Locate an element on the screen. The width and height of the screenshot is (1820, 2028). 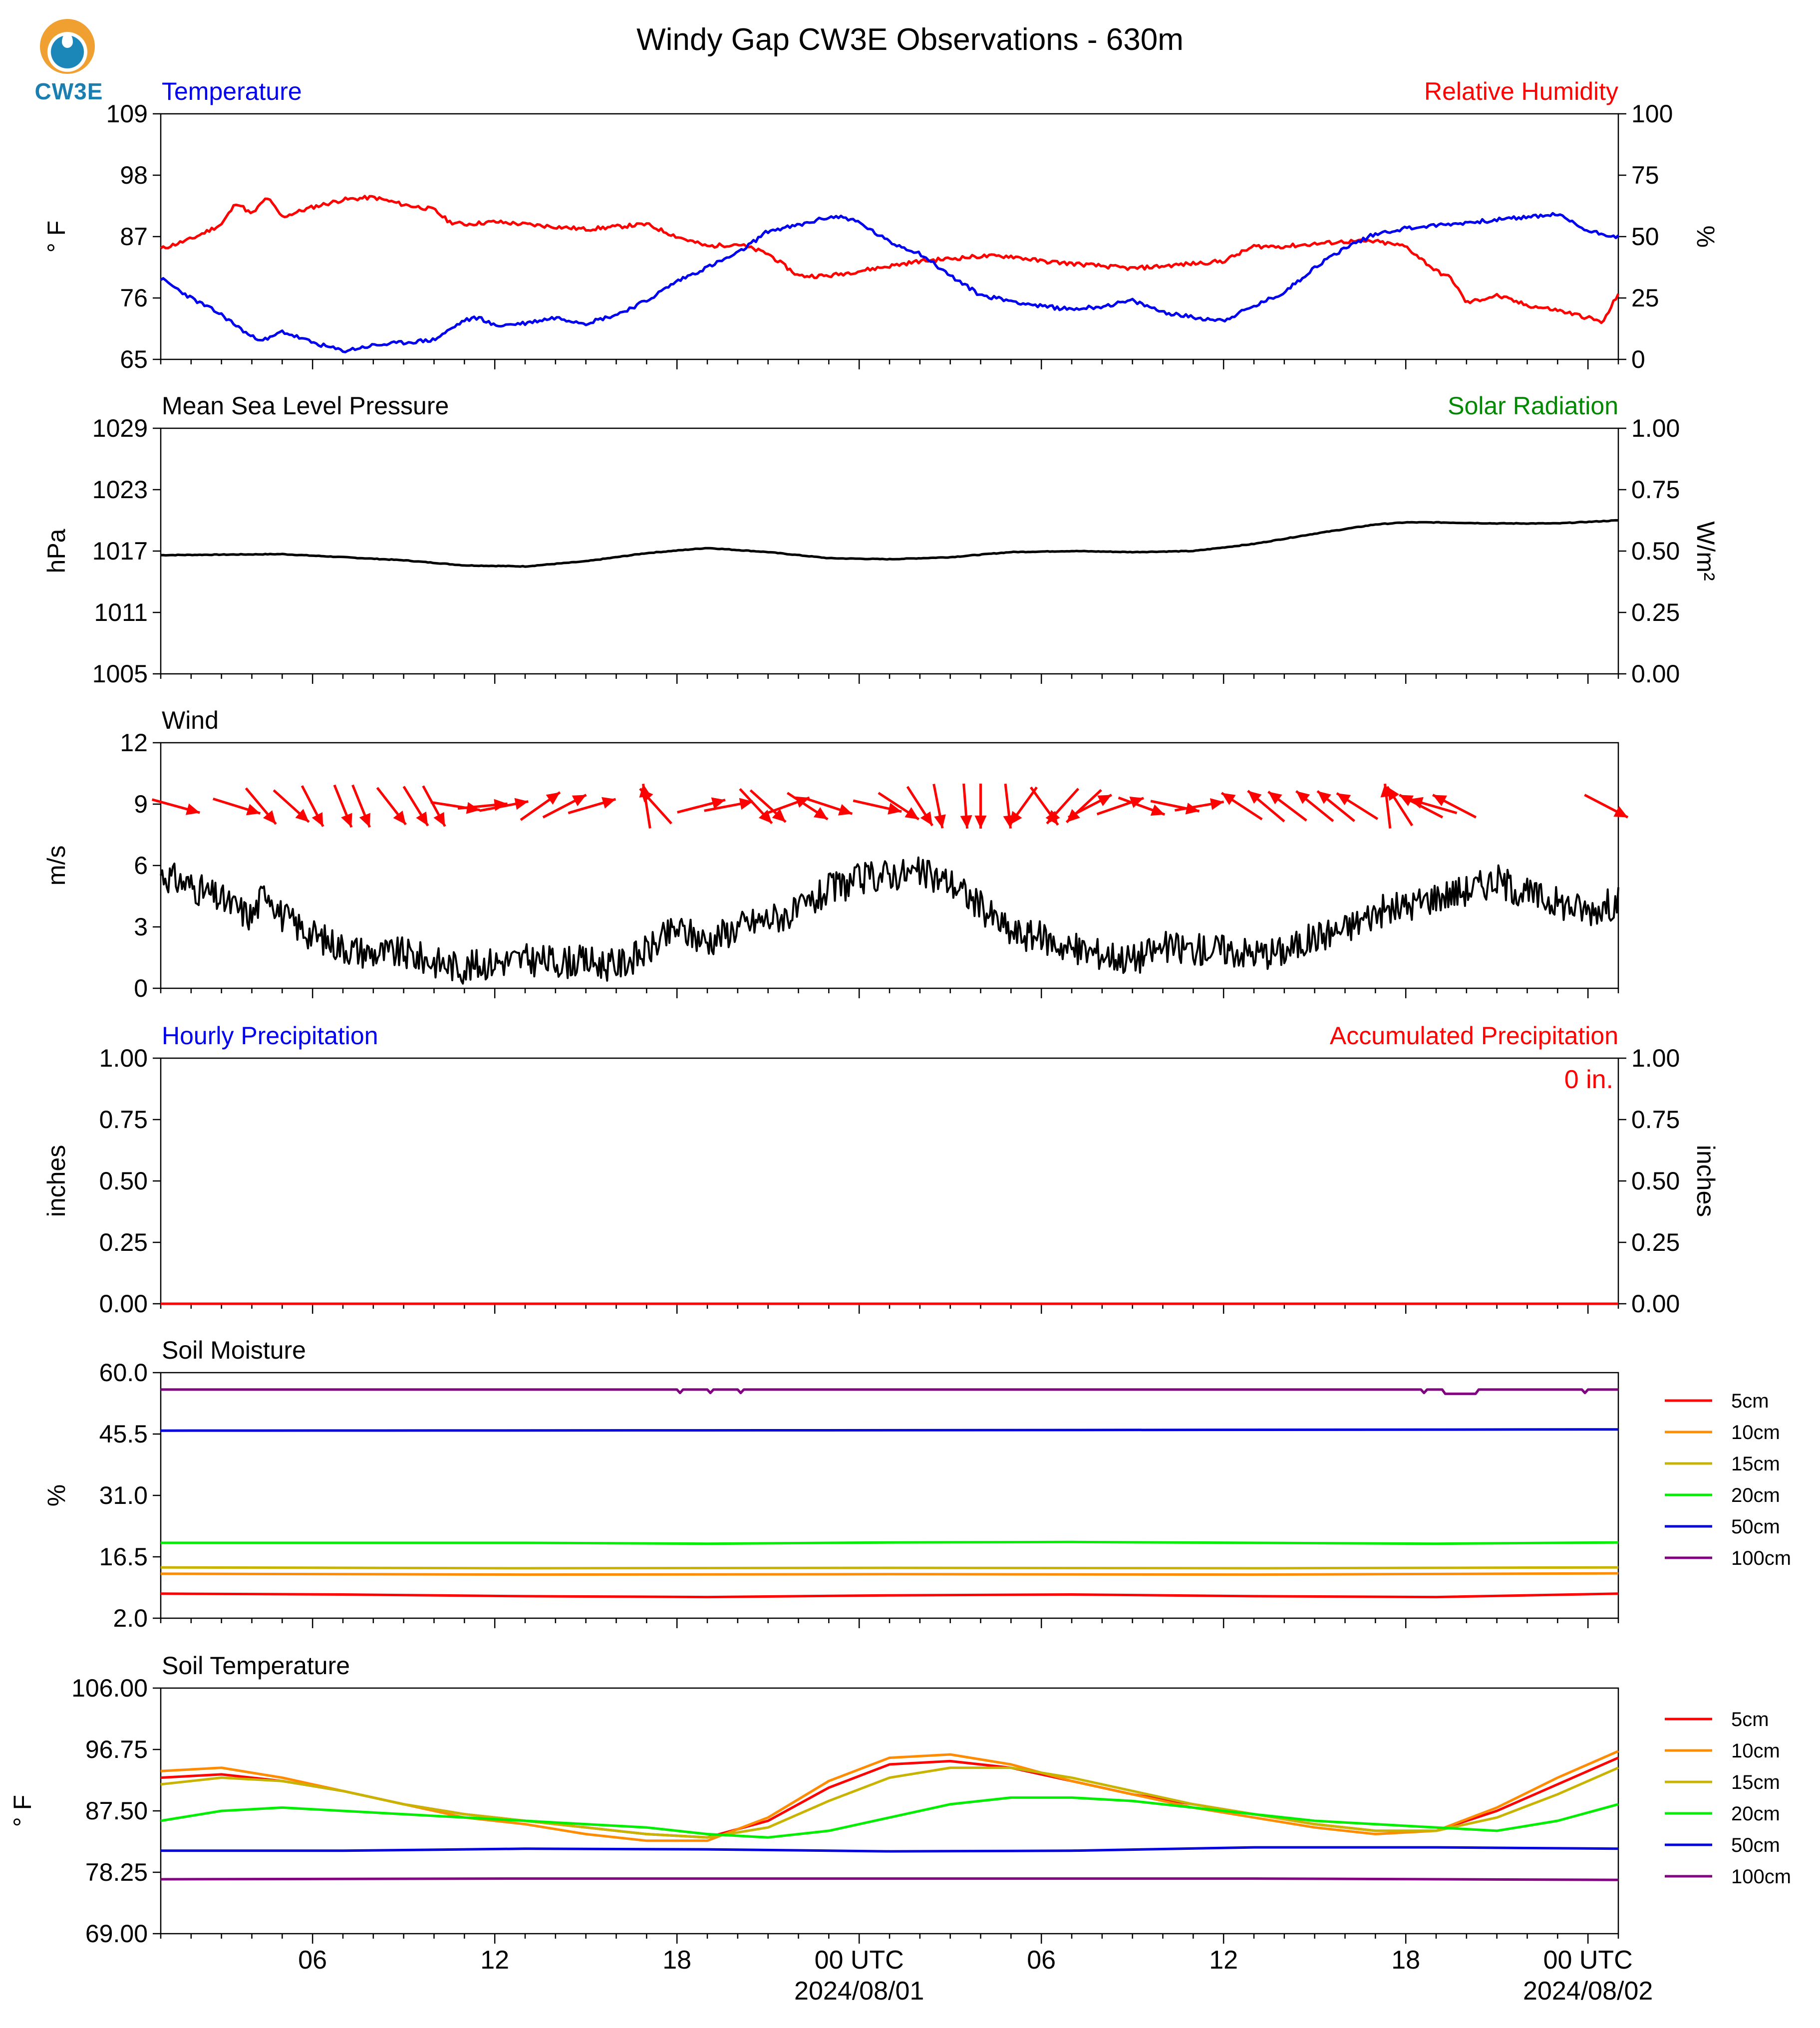
series-pressure is located at coordinates (889, 543).